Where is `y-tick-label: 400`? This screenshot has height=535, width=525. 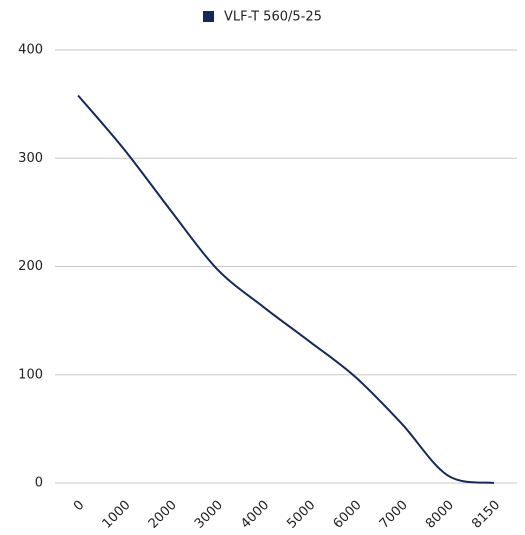
y-tick-label: 400 is located at coordinates (30, 50).